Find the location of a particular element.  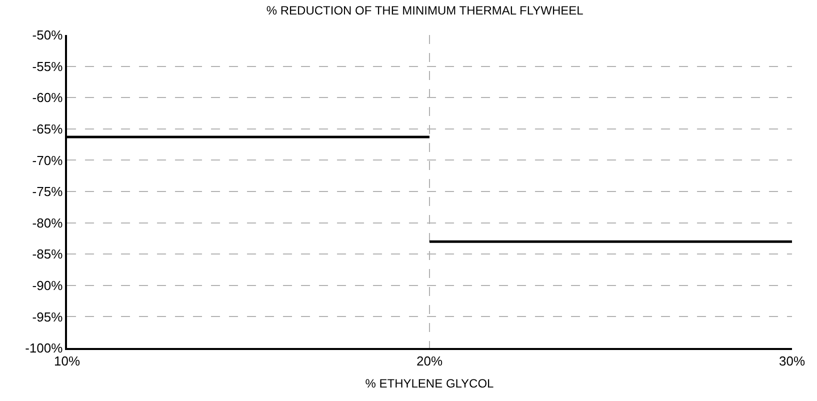

x-tick-label: 30% is located at coordinates (792, 360).